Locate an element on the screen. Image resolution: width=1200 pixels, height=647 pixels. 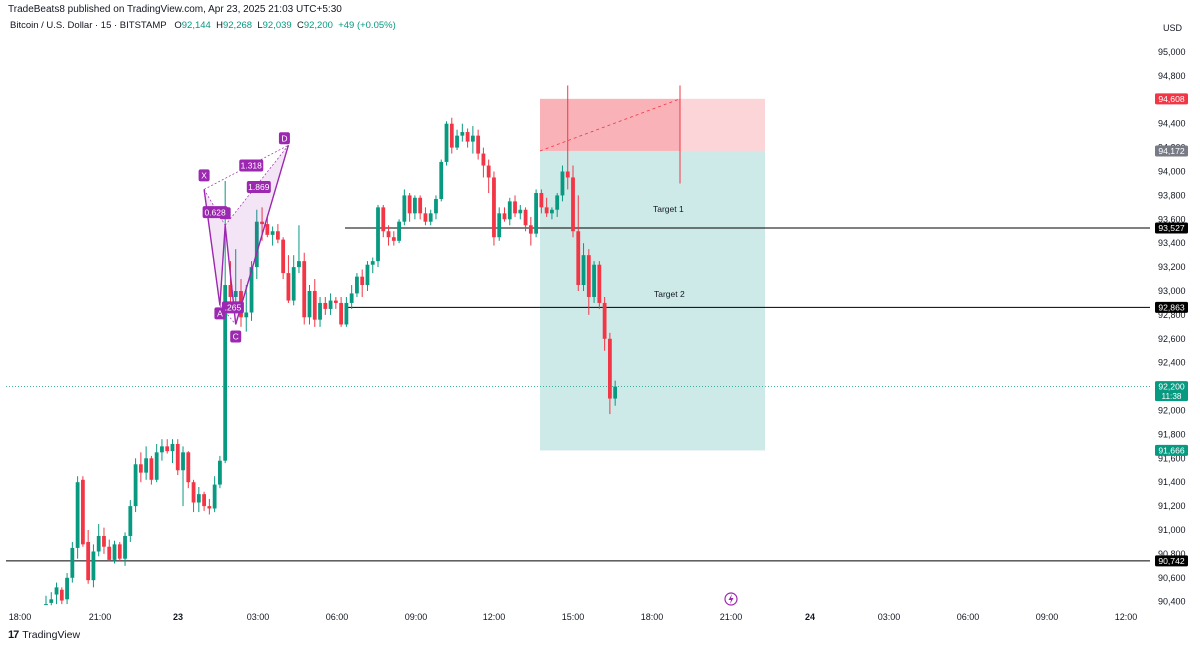
ratio-label-bd-text: 1.869 is located at coordinates (259, 187).